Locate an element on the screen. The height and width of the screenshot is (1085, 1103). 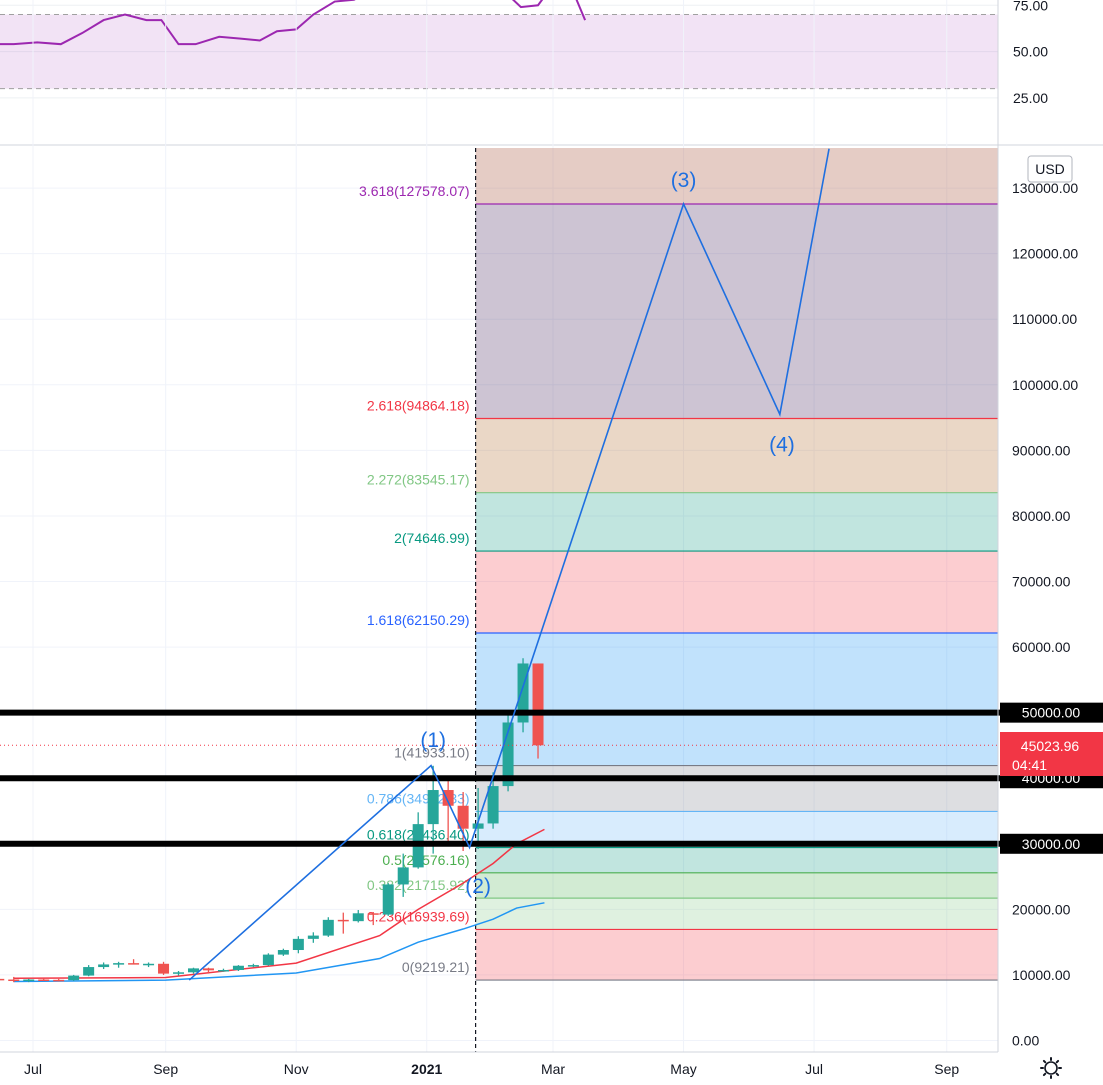
price-tick-label: 120000.00 is located at coordinates (1045, 254).